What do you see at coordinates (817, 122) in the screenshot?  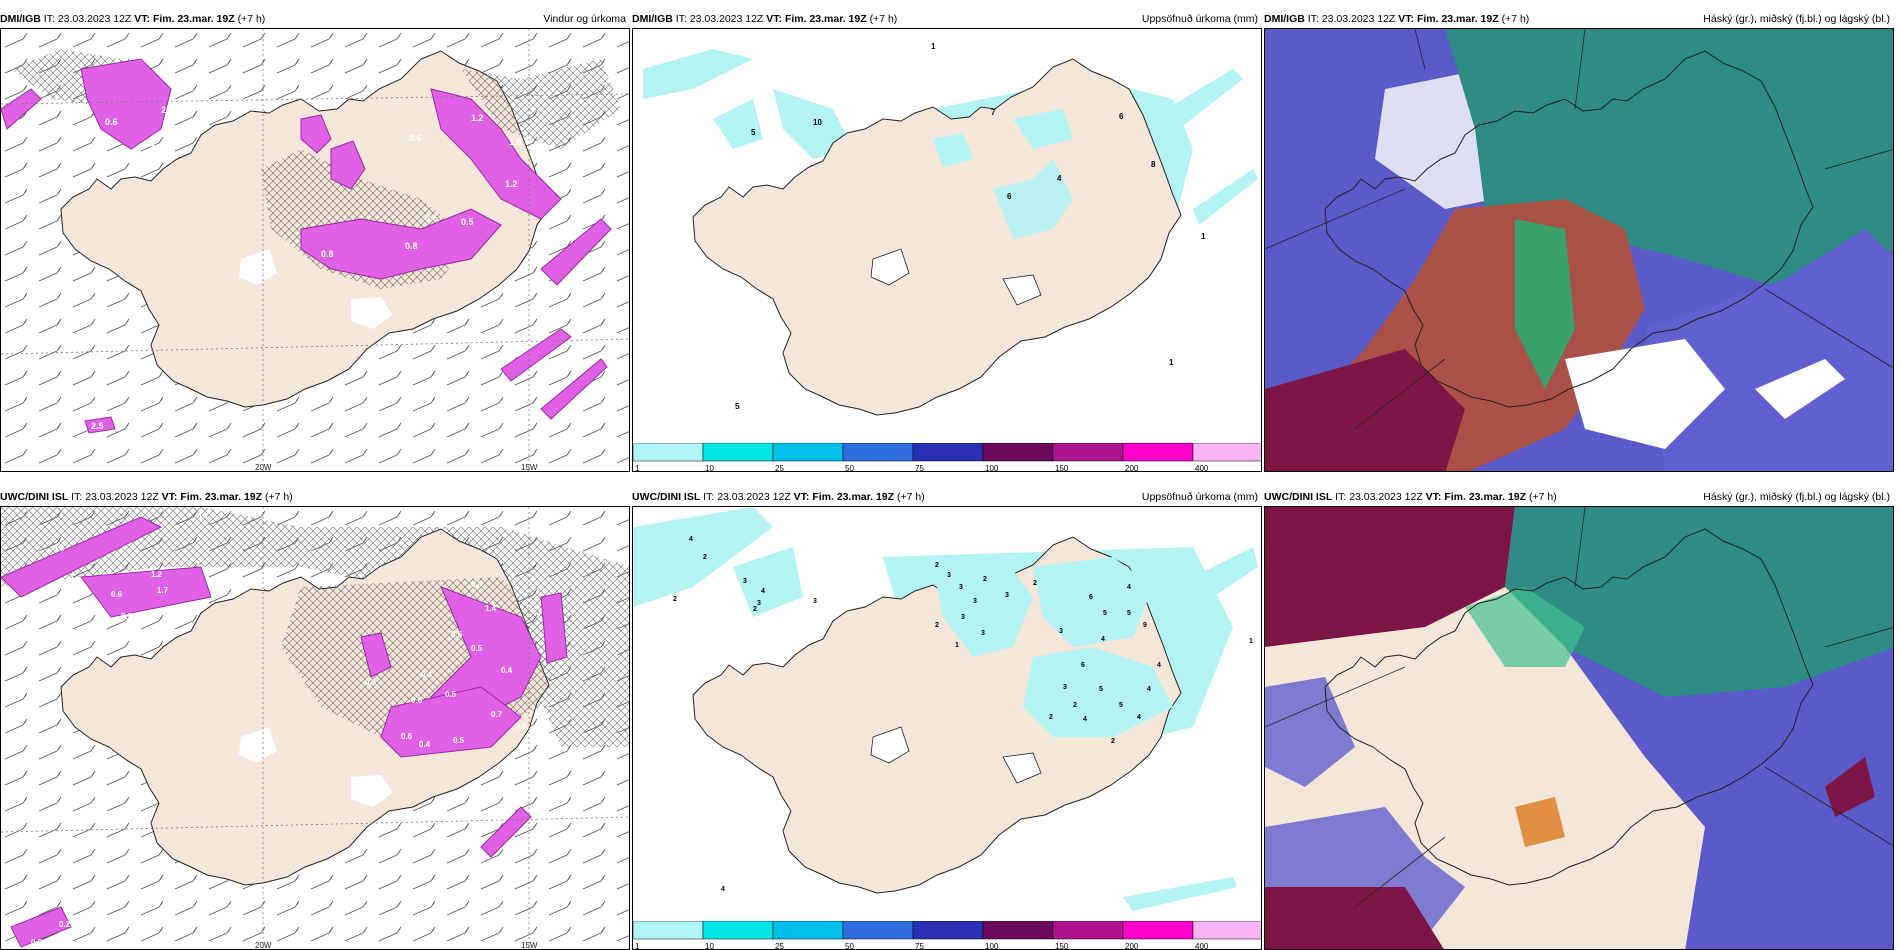 I see `svg-text: 10` at bounding box center [817, 122].